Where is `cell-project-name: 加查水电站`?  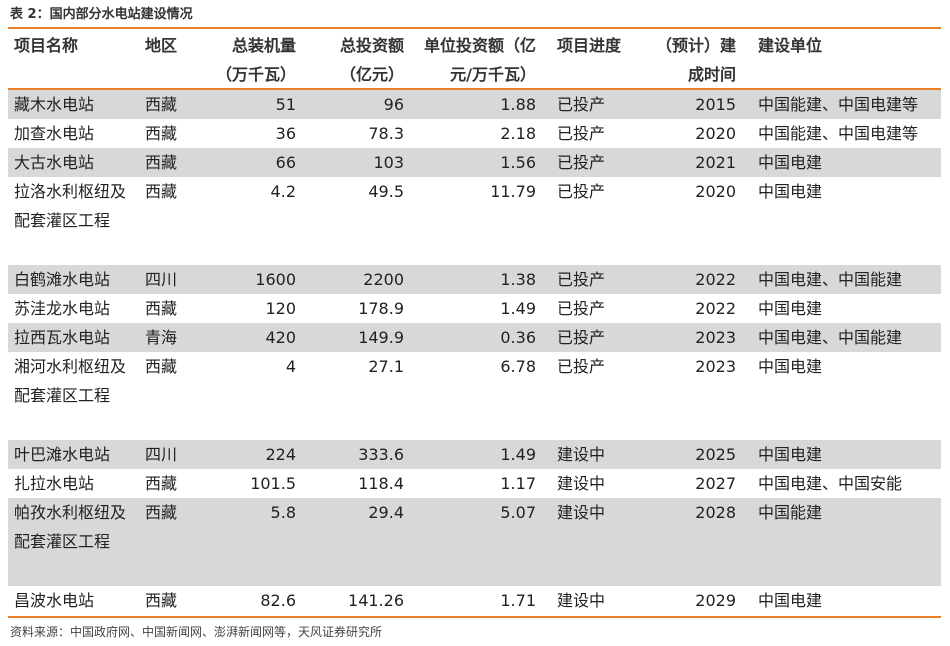 cell-project-name: 加查水电站 is located at coordinates (54, 133).